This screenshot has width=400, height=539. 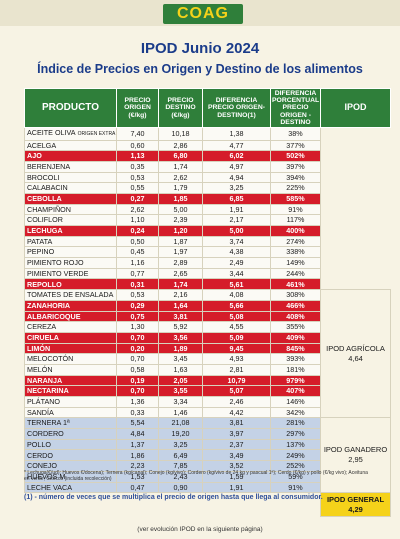 I want to click on table-row: HUEVOS M 1,53 2,43 1,59 59%, so click(x=207, y=476).